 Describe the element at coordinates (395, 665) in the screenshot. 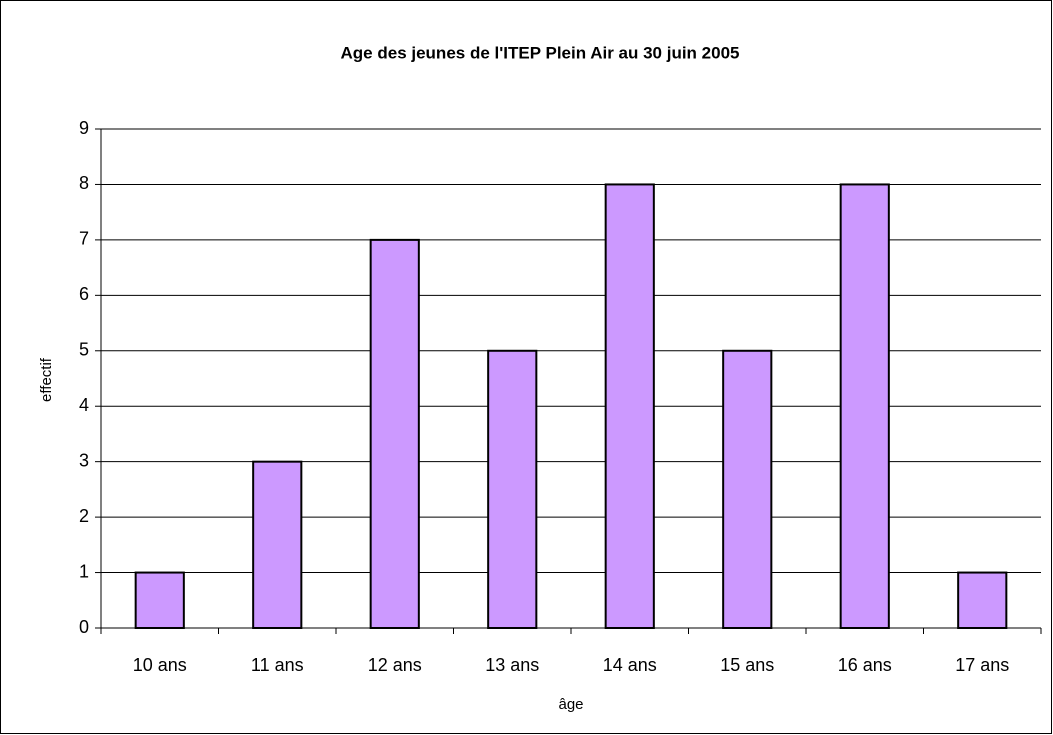

I see `x-tick-label: 12 ans` at that location.